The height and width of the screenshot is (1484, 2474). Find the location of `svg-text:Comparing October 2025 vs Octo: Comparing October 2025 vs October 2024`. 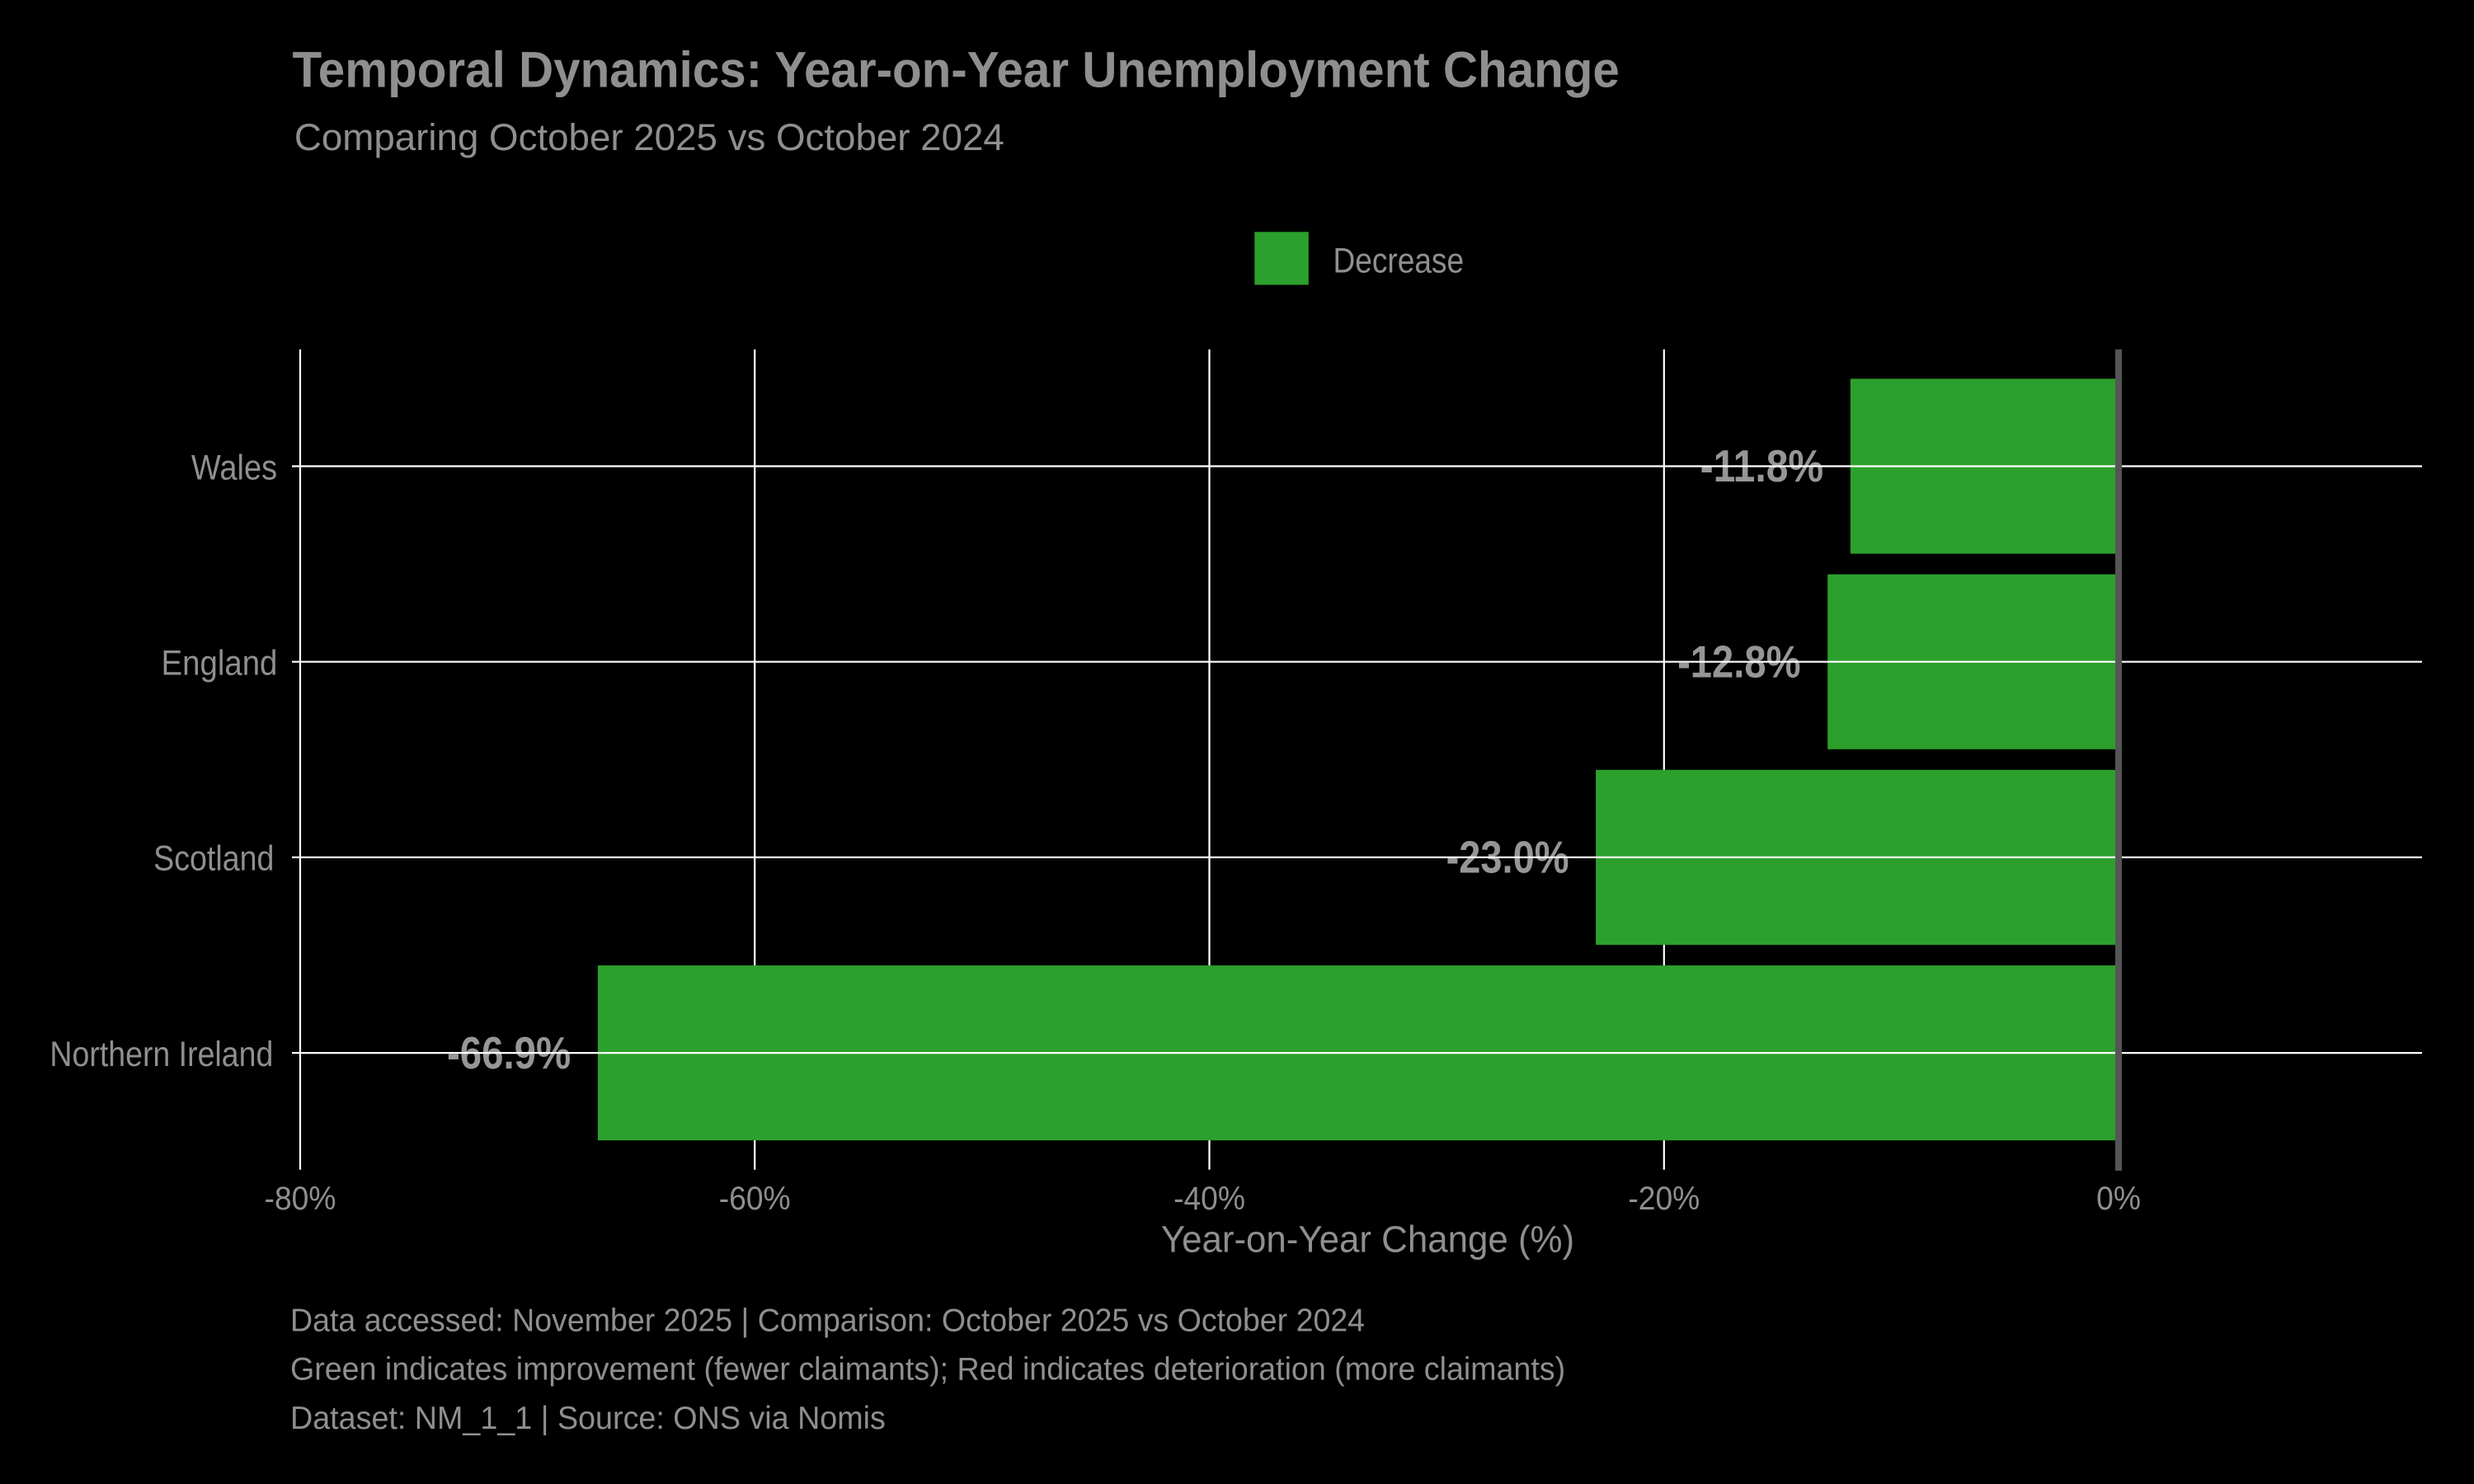

svg-text:Comparing October 2025 vs Octo: Comparing October 2025 vs October 2024 is located at coordinates (649, 137).